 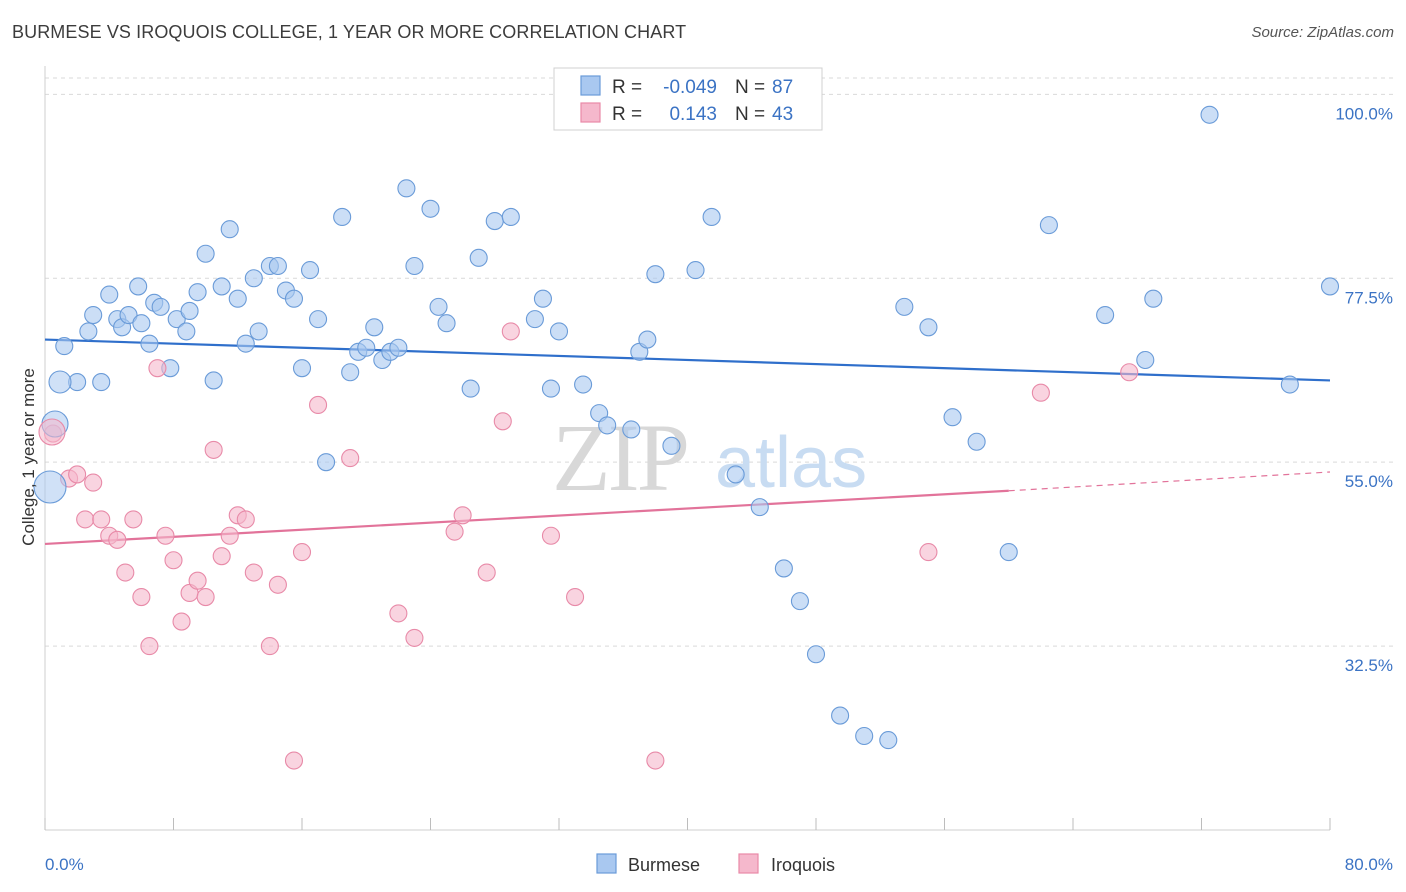 I want to click on bottom-legend-label-burmese: Burmese, so click(x=664, y=865).